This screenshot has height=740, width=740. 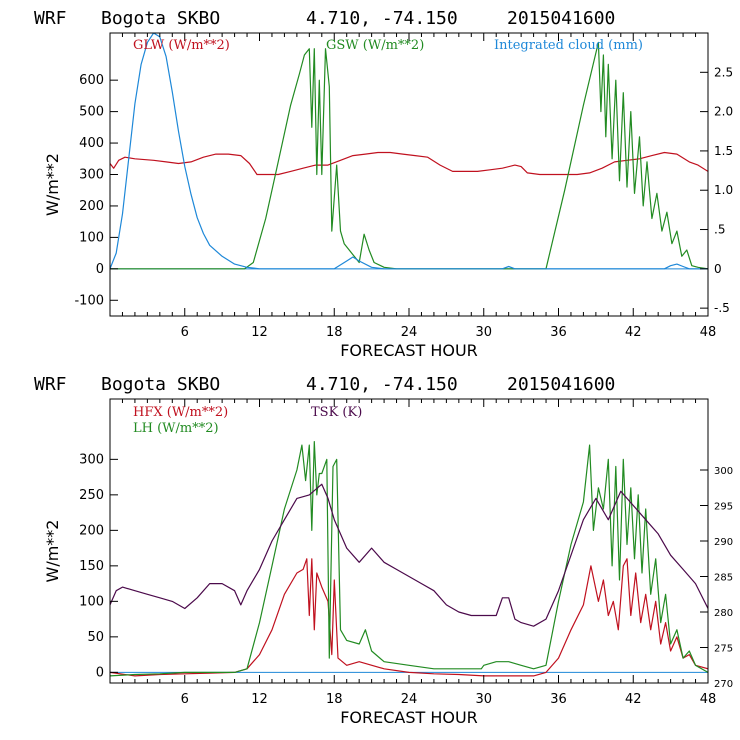 I want to click on legend-item-1: GLW (W/m**2), so click(x=181, y=45).